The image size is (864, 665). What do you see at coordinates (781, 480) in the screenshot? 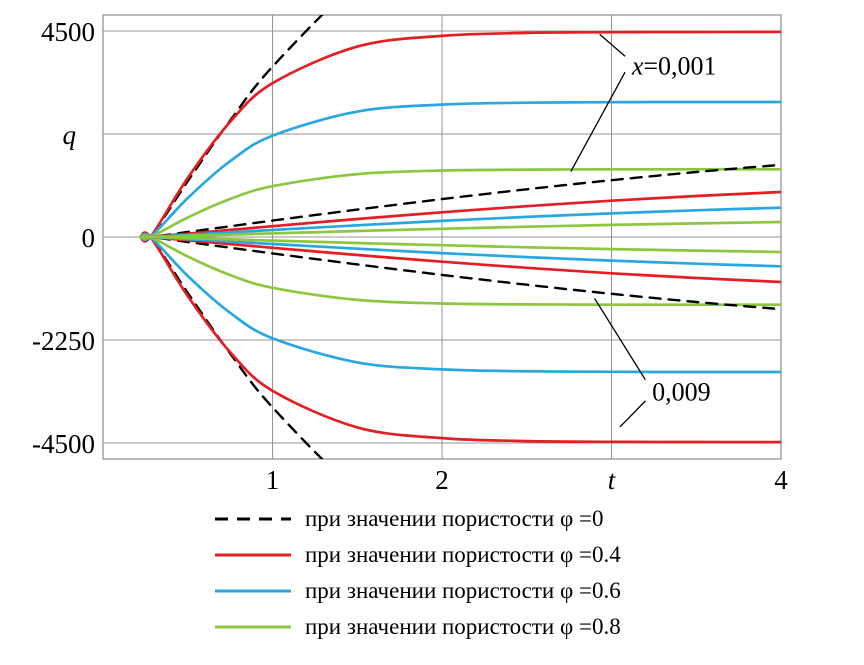
I see `x-tick-label: 4` at bounding box center [781, 480].